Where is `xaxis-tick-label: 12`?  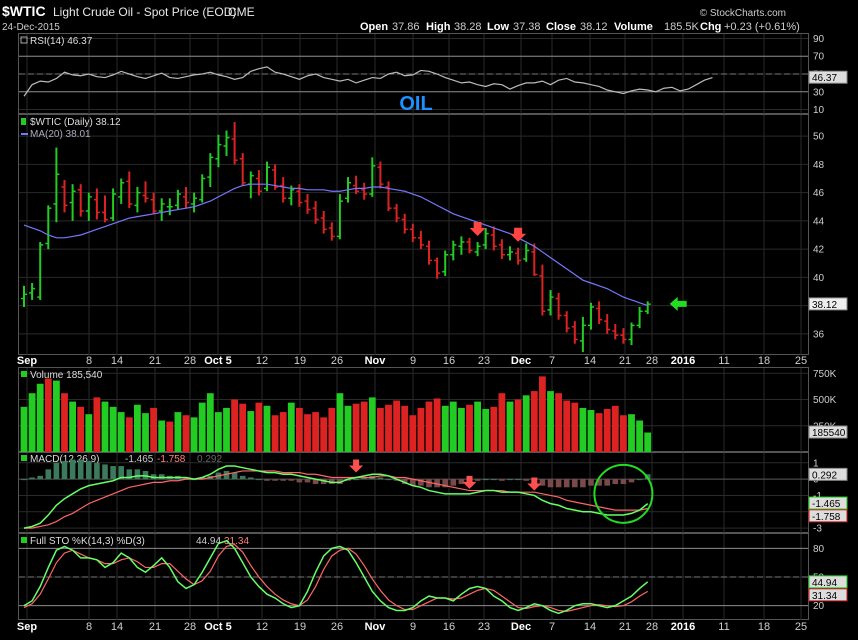
xaxis-tick-label: 12 is located at coordinates (262, 627).